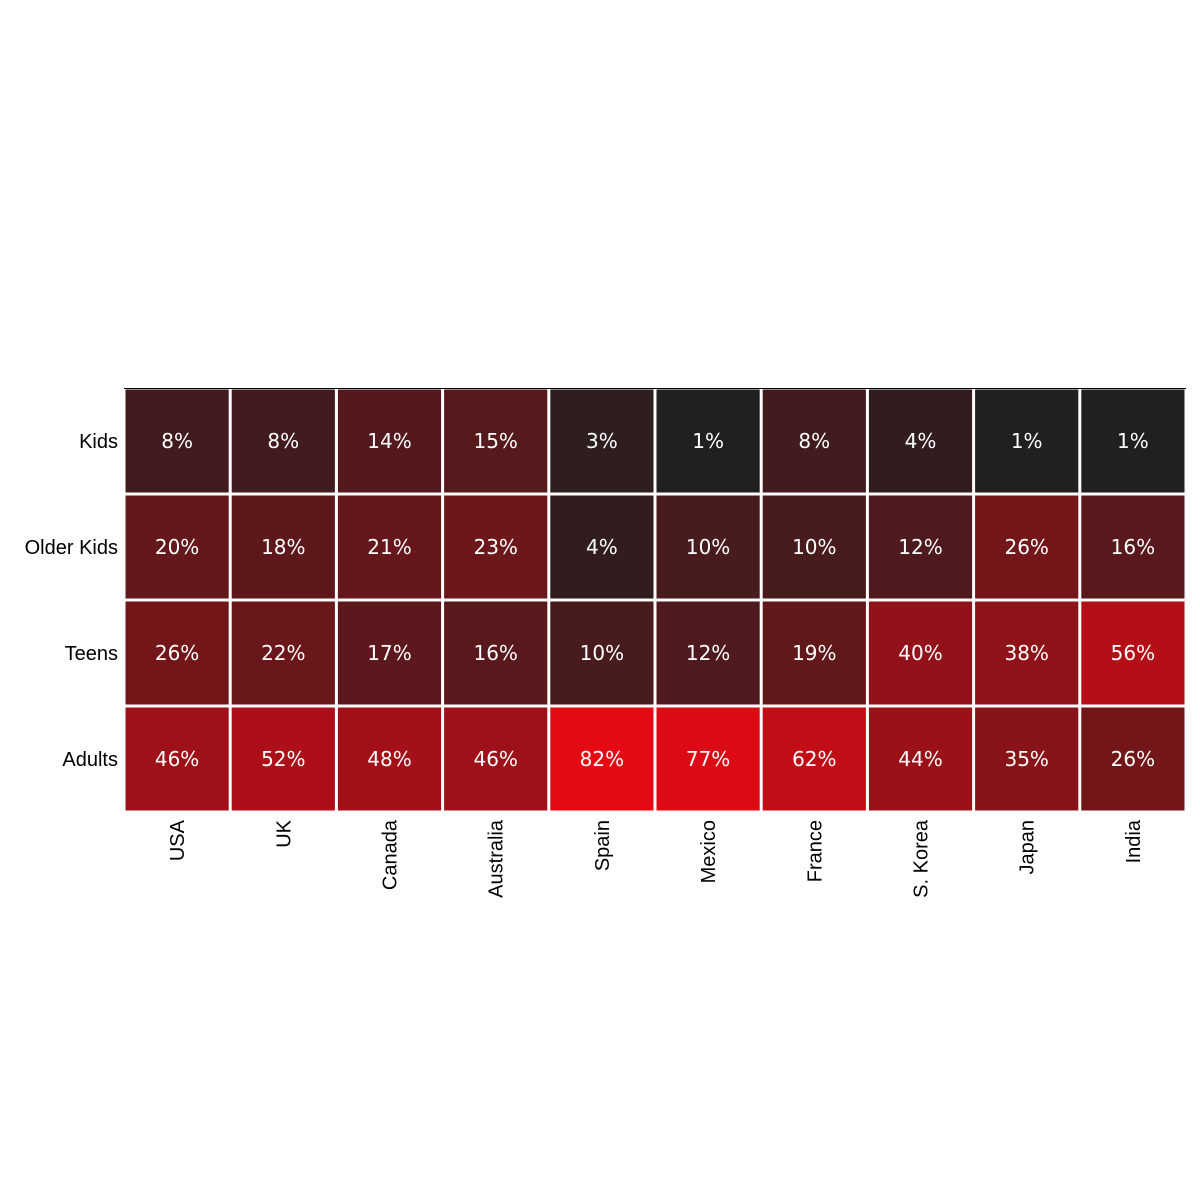  I want to click on cell-value-label: 18%, so click(283, 547).